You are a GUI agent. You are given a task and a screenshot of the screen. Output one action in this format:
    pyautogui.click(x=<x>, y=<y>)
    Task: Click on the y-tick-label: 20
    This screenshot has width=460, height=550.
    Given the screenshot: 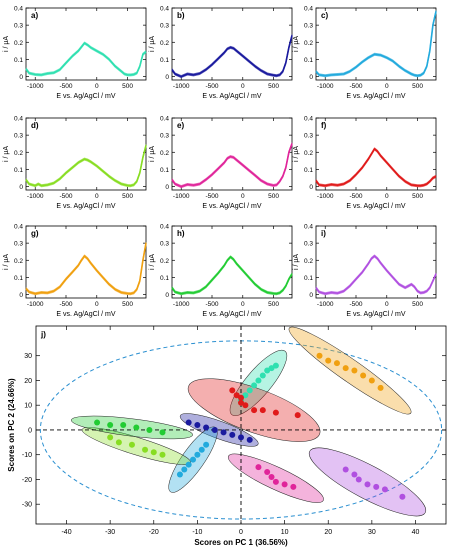 What is the action you would take?
    pyautogui.click(x=28, y=381)
    